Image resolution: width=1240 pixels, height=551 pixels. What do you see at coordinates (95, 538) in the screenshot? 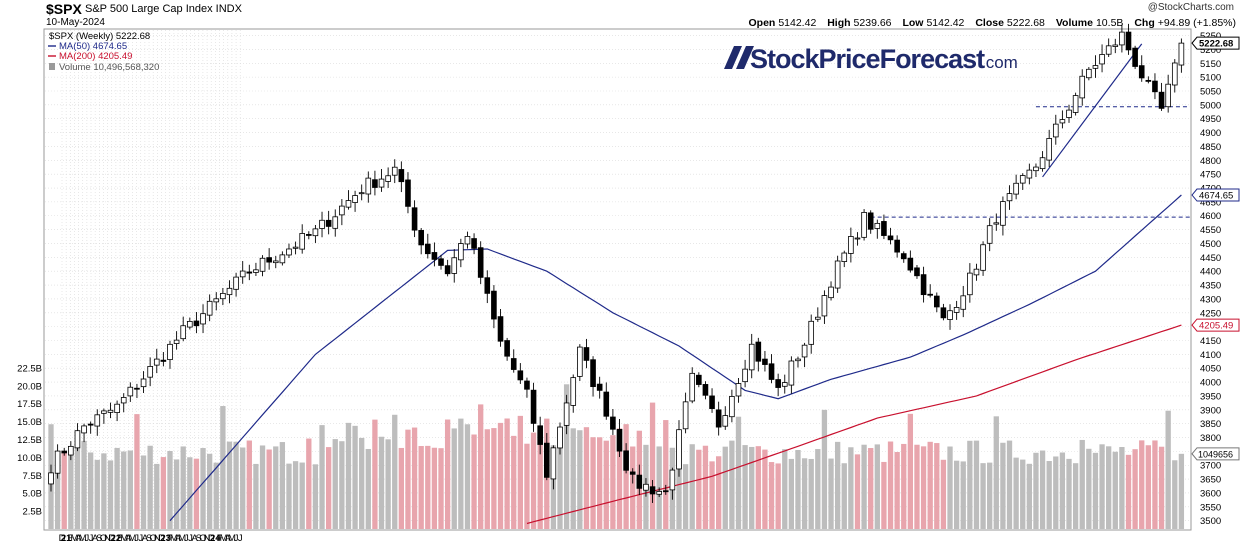
I see `x-tick-label: A` at bounding box center [95, 538].